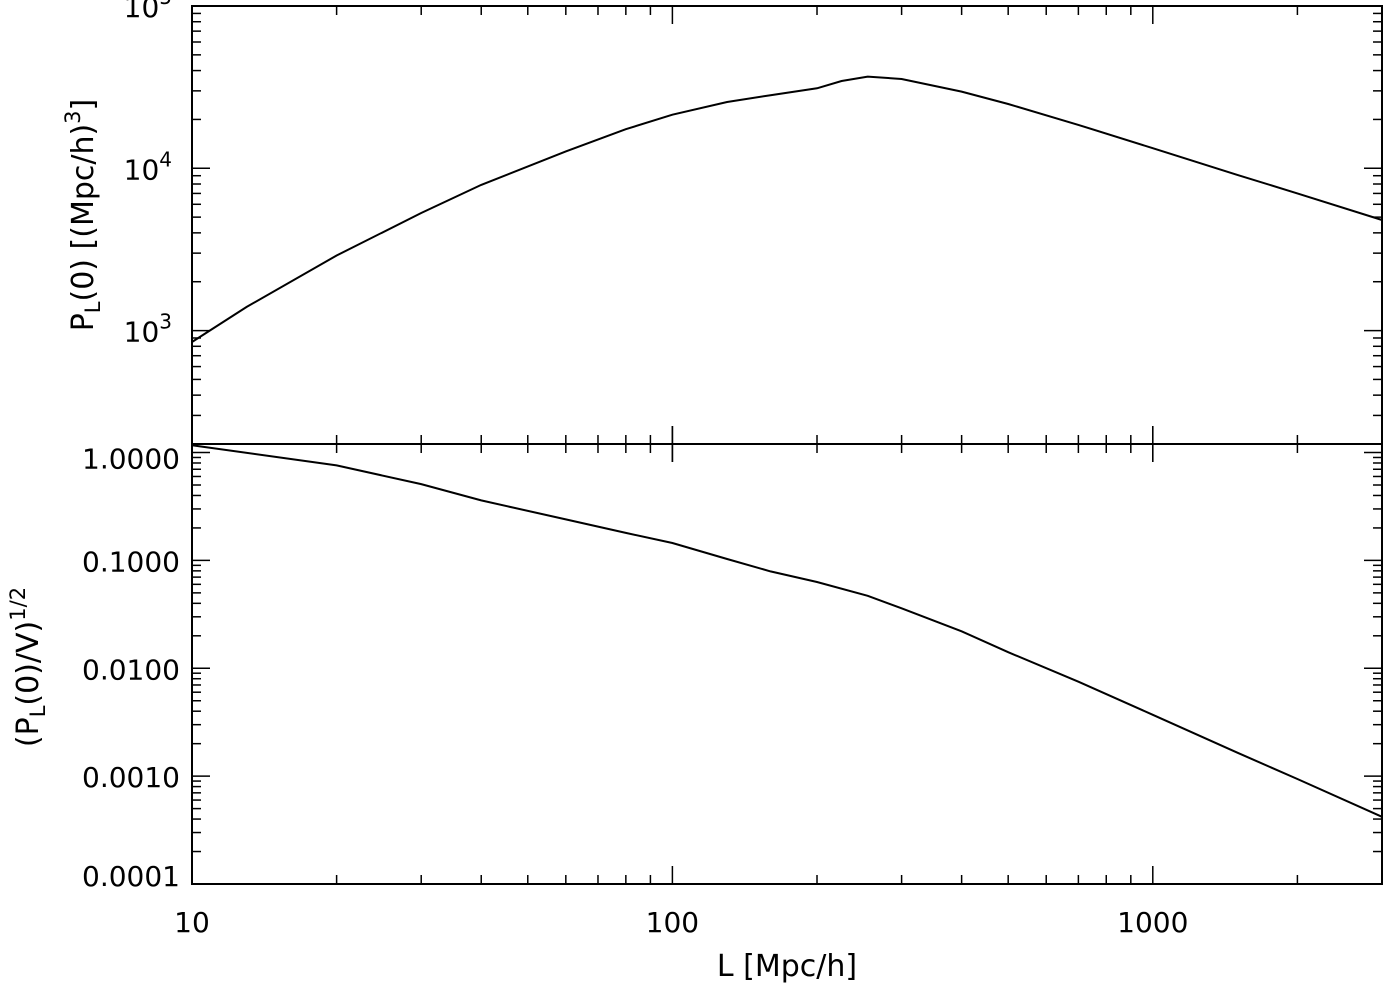 The height and width of the screenshot is (986, 1384). I want to click on top-y-tick-label: 10⁴, so click(148, 166).